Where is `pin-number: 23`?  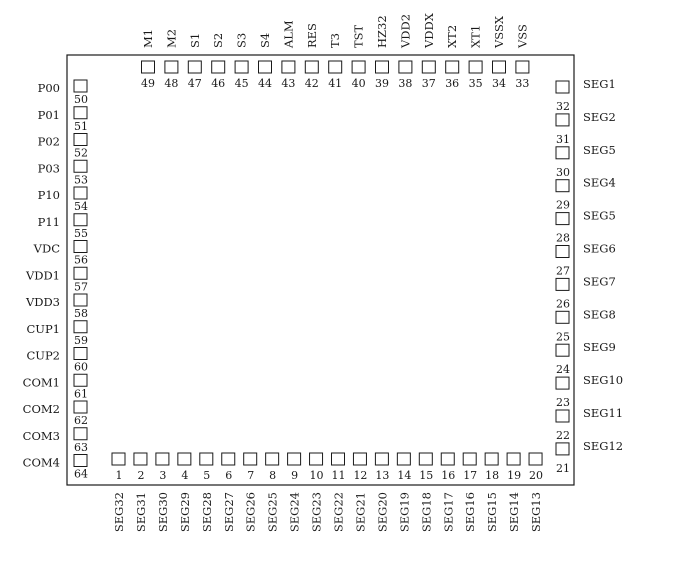 pin-number: 23 is located at coordinates (563, 402).